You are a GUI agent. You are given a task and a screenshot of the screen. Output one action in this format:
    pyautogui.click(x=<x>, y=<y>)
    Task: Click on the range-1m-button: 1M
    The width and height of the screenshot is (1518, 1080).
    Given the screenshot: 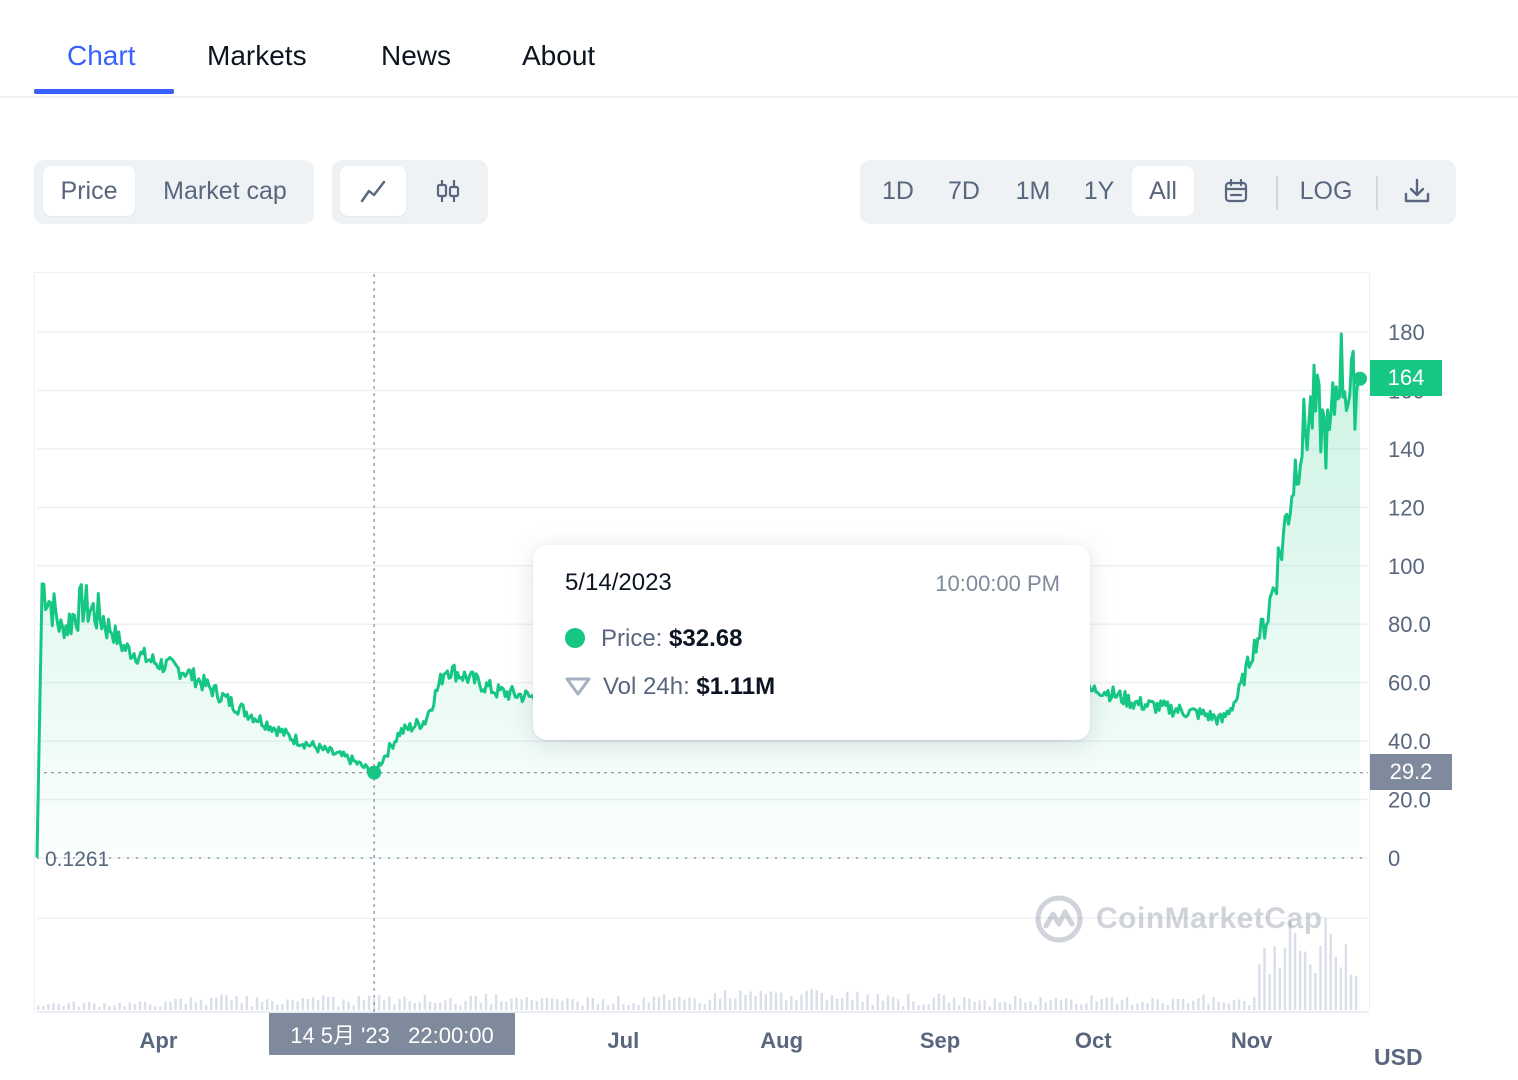 What is the action you would take?
    pyautogui.click(x=1033, y=190)
    